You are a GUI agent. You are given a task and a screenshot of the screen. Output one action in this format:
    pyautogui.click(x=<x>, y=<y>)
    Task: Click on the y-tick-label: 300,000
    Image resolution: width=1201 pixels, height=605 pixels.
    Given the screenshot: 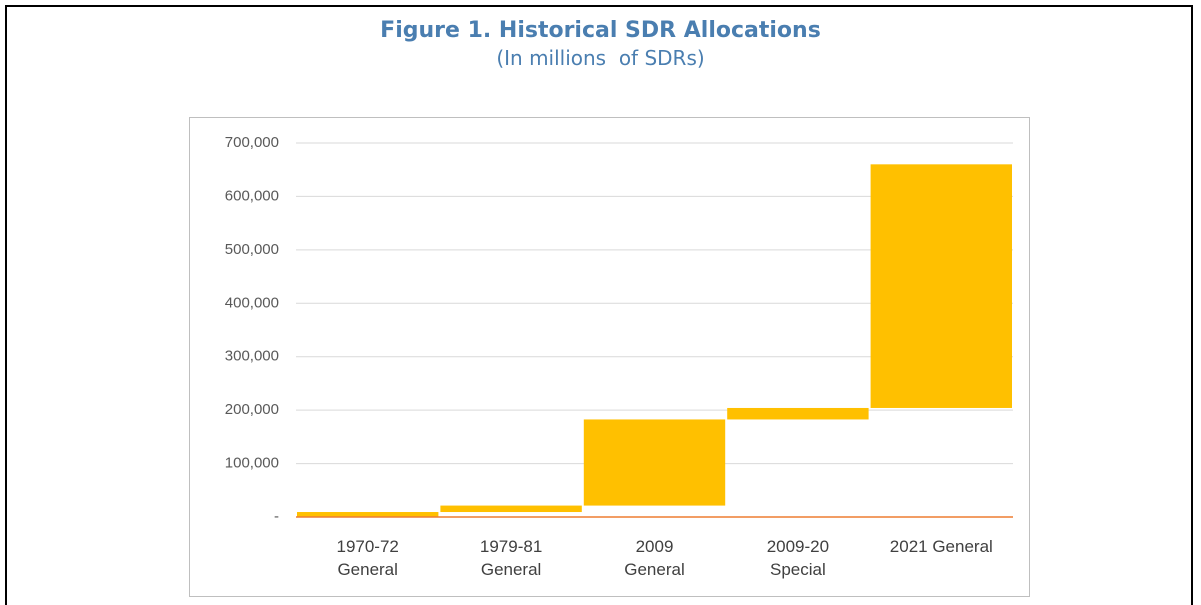 What is the action you would take?
    pyautogui.click(x=252, y=356)
    